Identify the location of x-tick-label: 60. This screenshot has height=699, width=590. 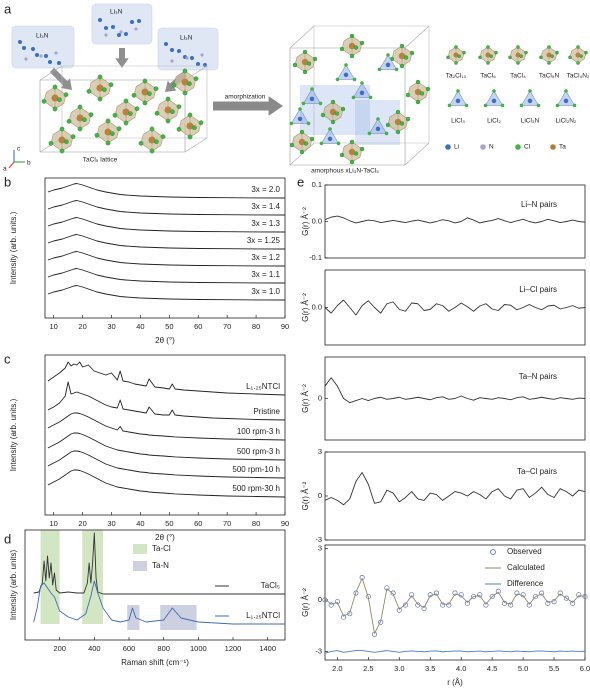
(198, 523).